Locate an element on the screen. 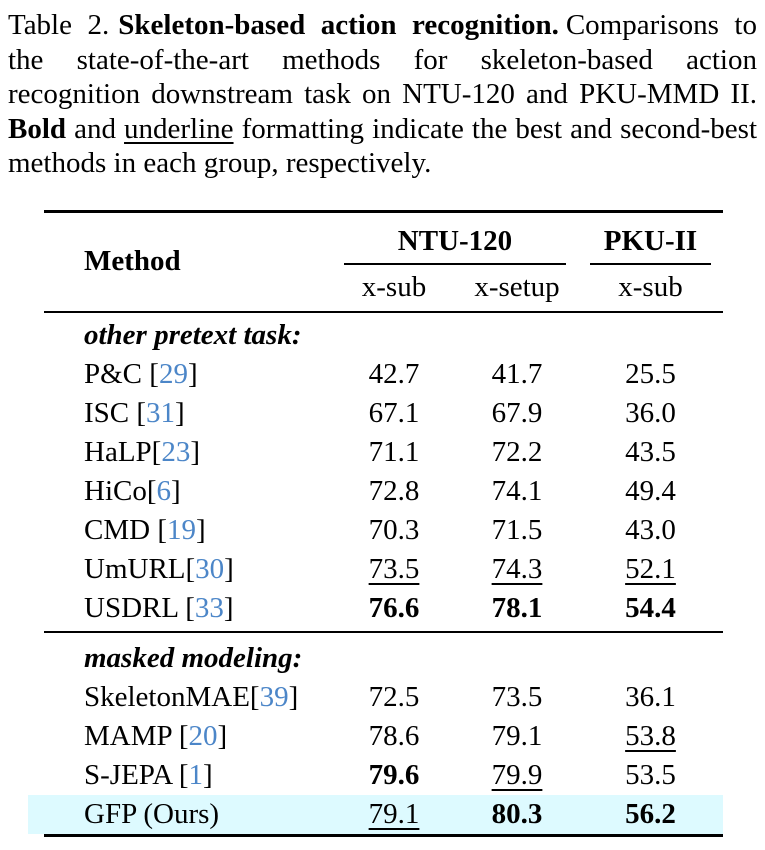  method-cell: HiCo[6] is located at coordinates (188, 491).